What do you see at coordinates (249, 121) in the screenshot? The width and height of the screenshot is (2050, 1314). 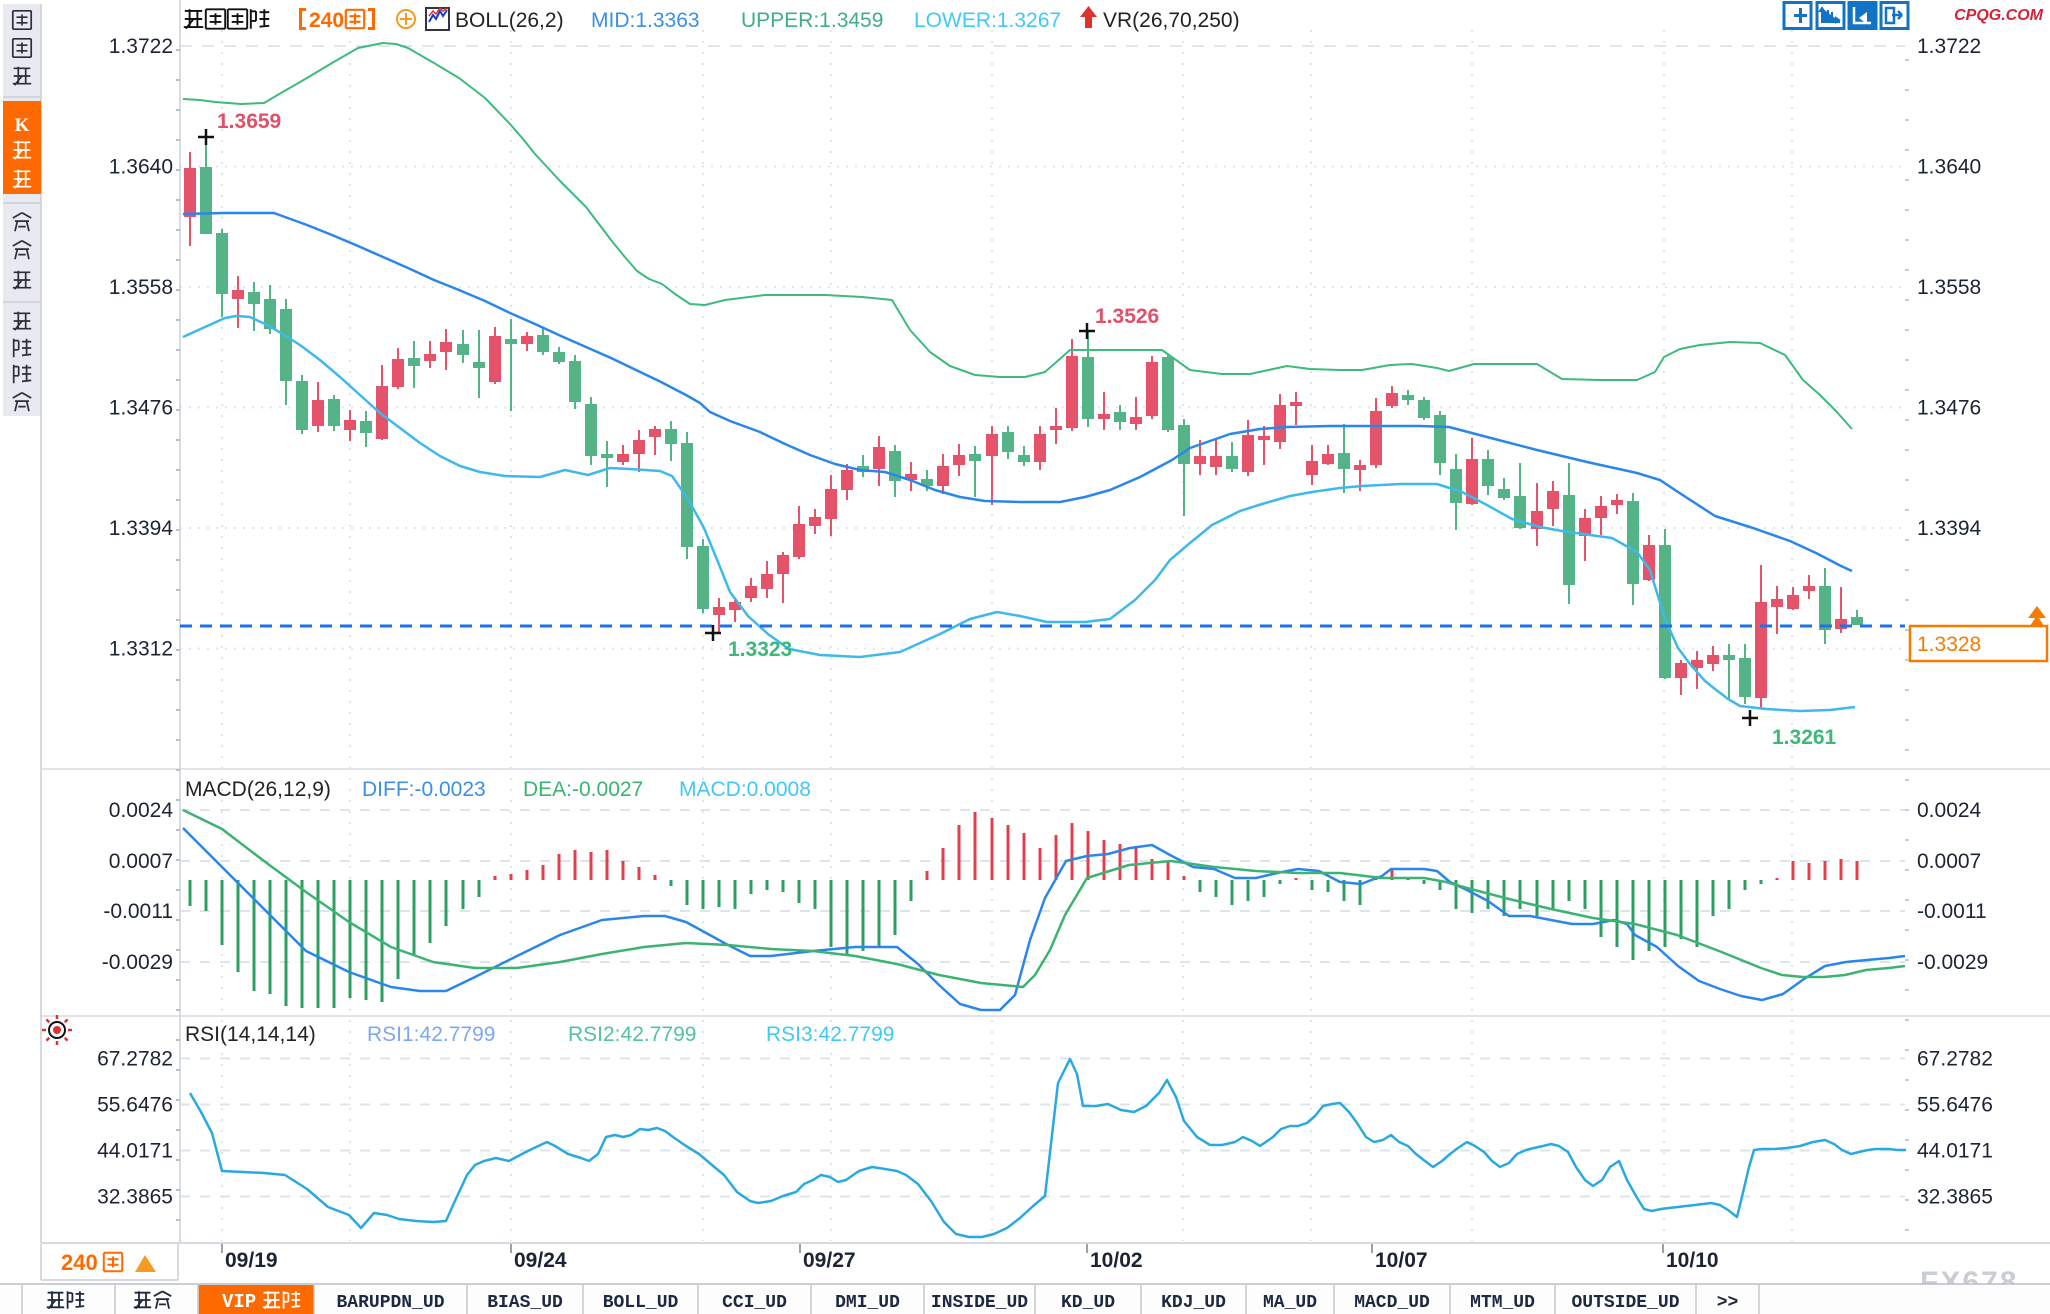 I see `svg-text: 1.3659` at bounding box center [249, 121].